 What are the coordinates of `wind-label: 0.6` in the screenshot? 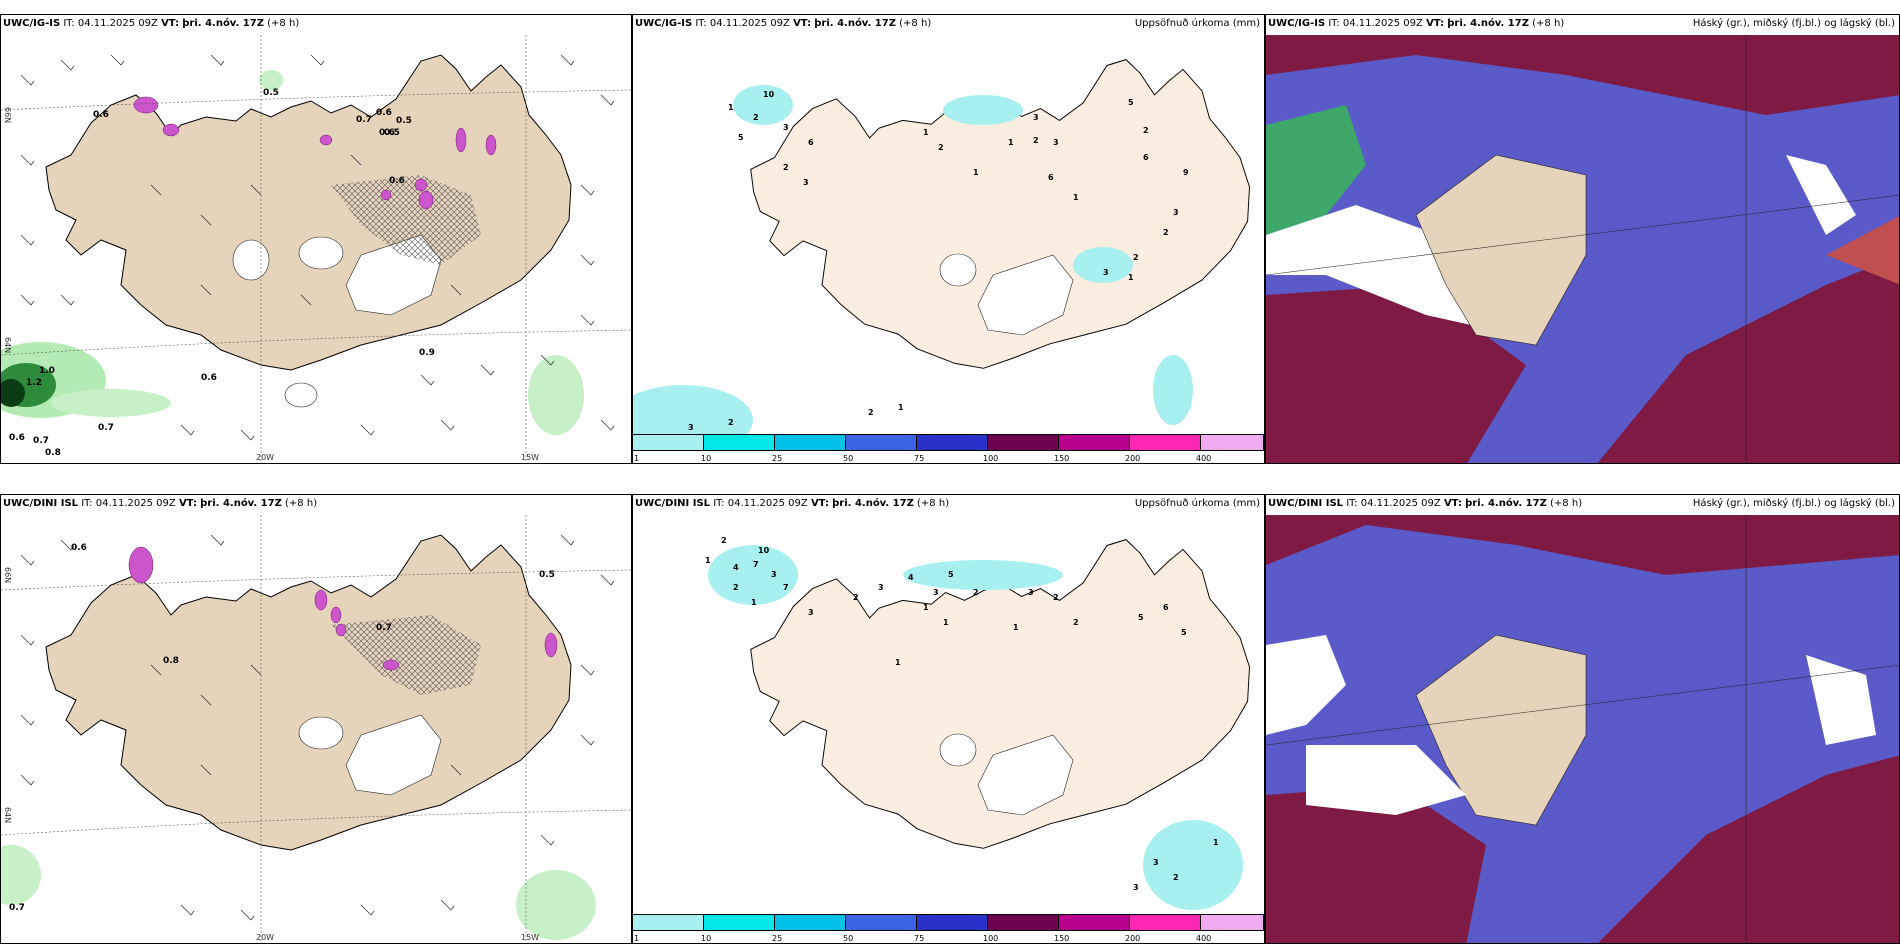 It's located at (101, 115).